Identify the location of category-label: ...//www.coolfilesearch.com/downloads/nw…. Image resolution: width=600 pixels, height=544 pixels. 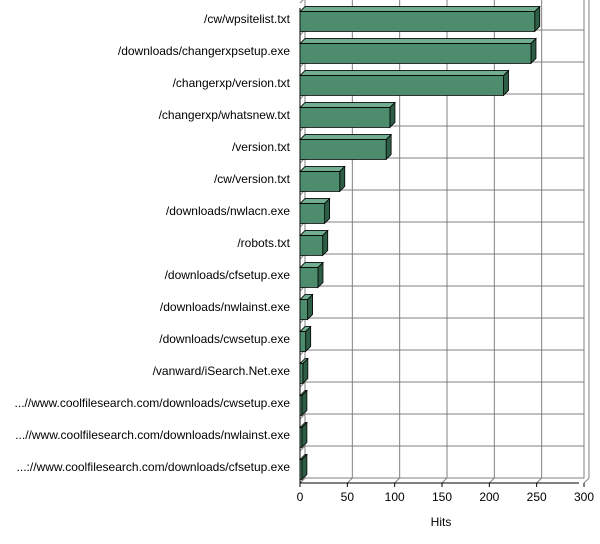
(152, 435).